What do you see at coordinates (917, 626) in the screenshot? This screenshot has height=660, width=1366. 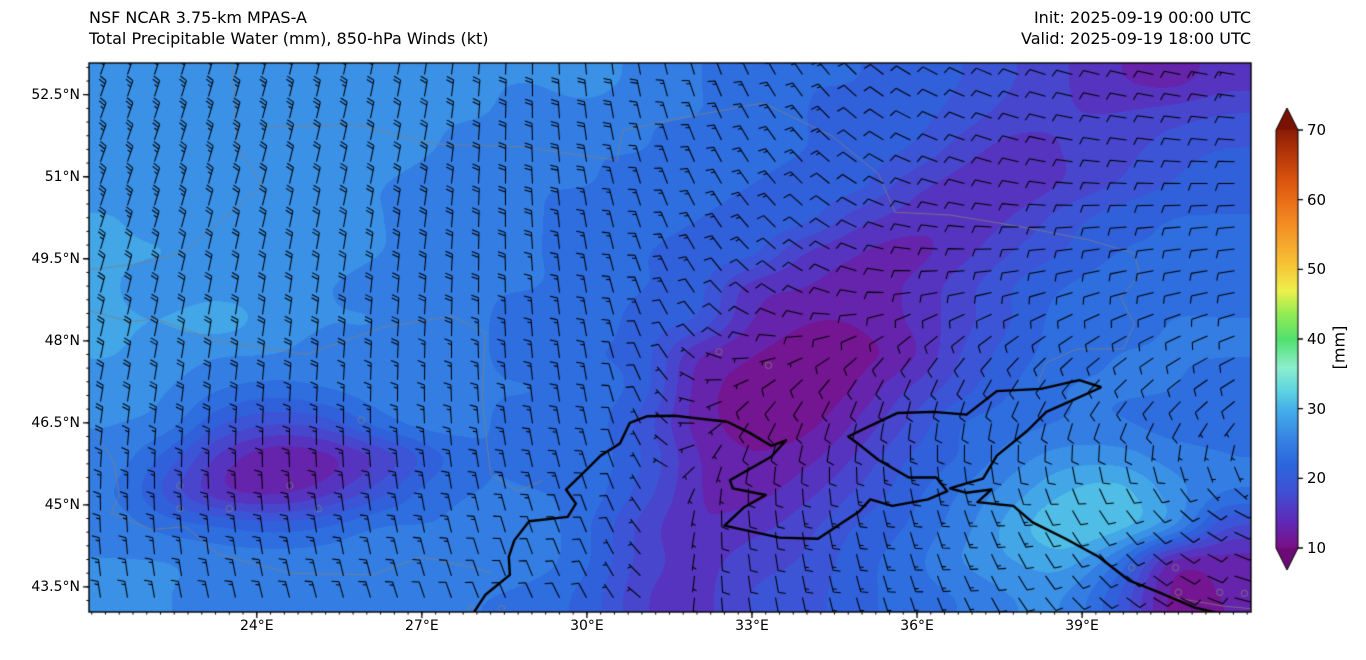 I see `lon-tick-label: 36°E` at bounding box center [917, 626].